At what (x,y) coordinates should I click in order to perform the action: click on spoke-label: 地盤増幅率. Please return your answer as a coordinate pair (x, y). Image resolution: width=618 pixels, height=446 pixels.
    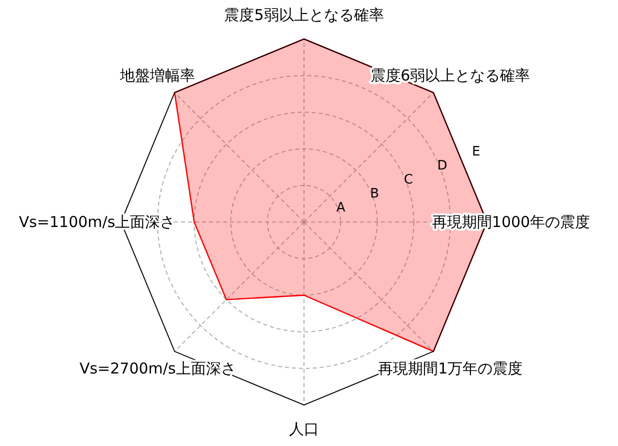
    Looking at the image, I should click on (157, 75).